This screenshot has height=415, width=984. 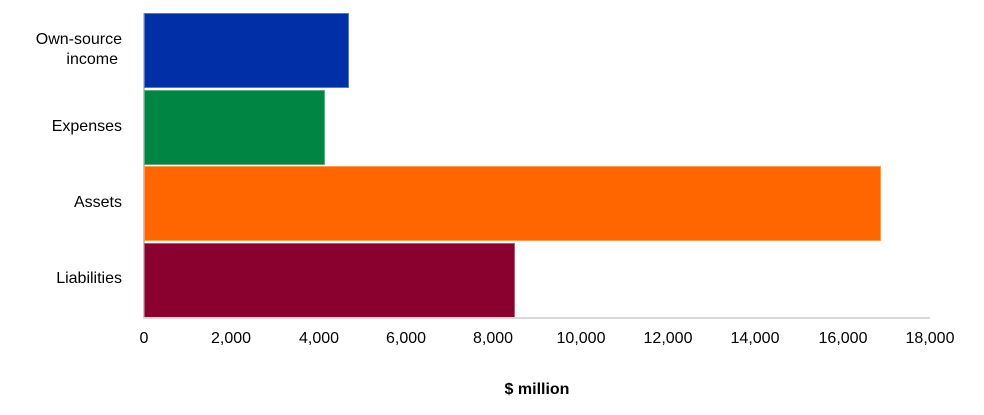 I want to click on category-label-line: income, so click(x=92, y=59).